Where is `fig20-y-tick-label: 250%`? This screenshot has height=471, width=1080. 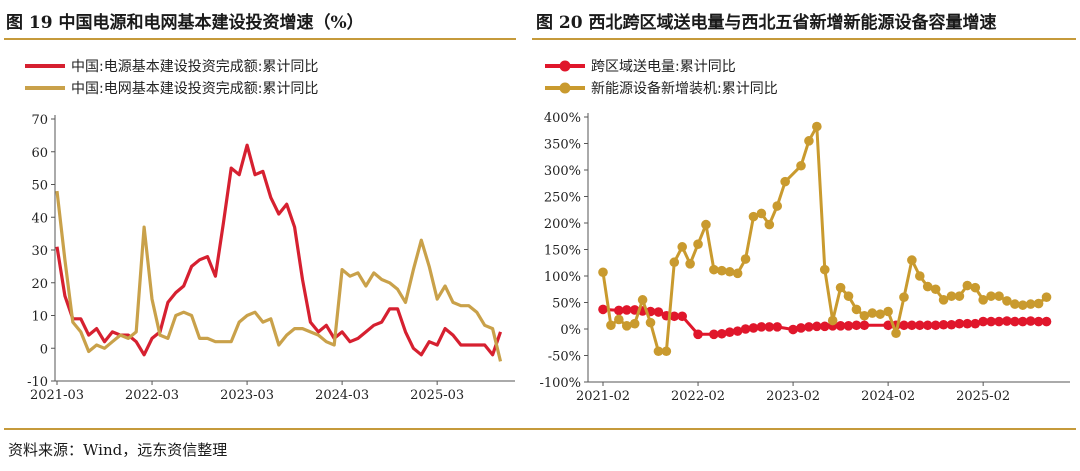 fig20-y-tick-label: 250% is located at coordinates (562, 198).